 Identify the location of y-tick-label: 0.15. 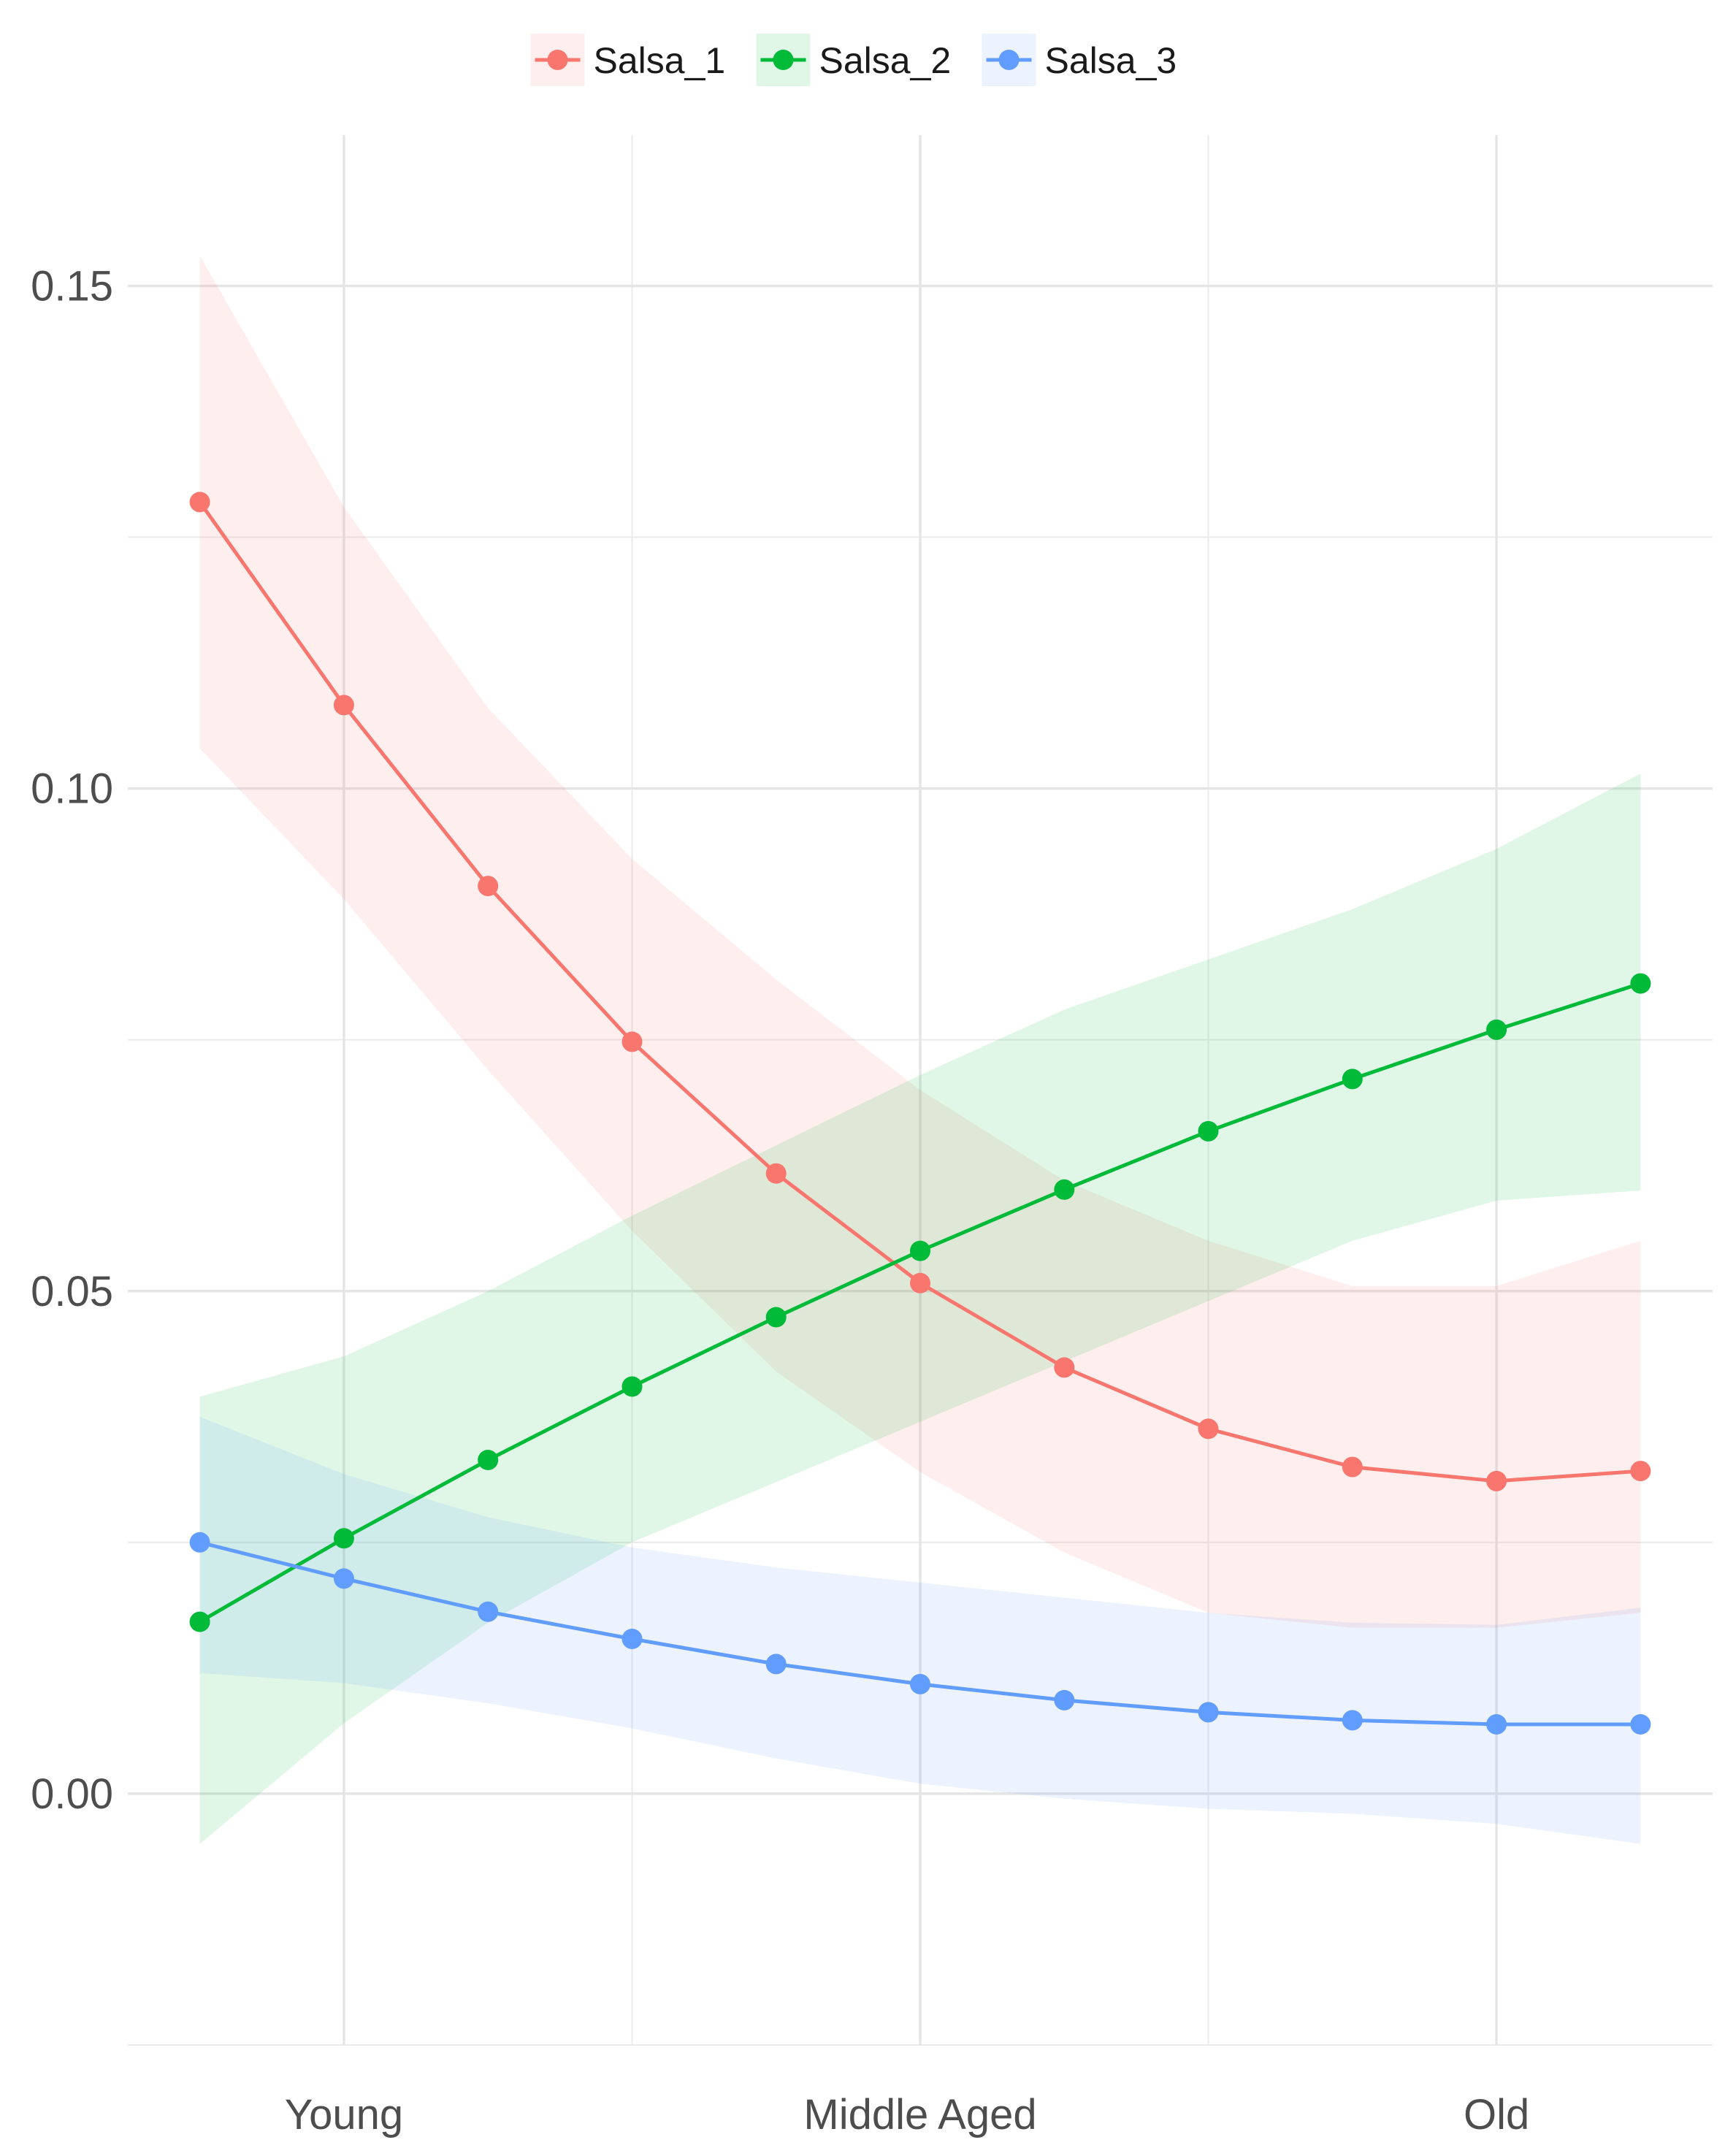
(72, 286).